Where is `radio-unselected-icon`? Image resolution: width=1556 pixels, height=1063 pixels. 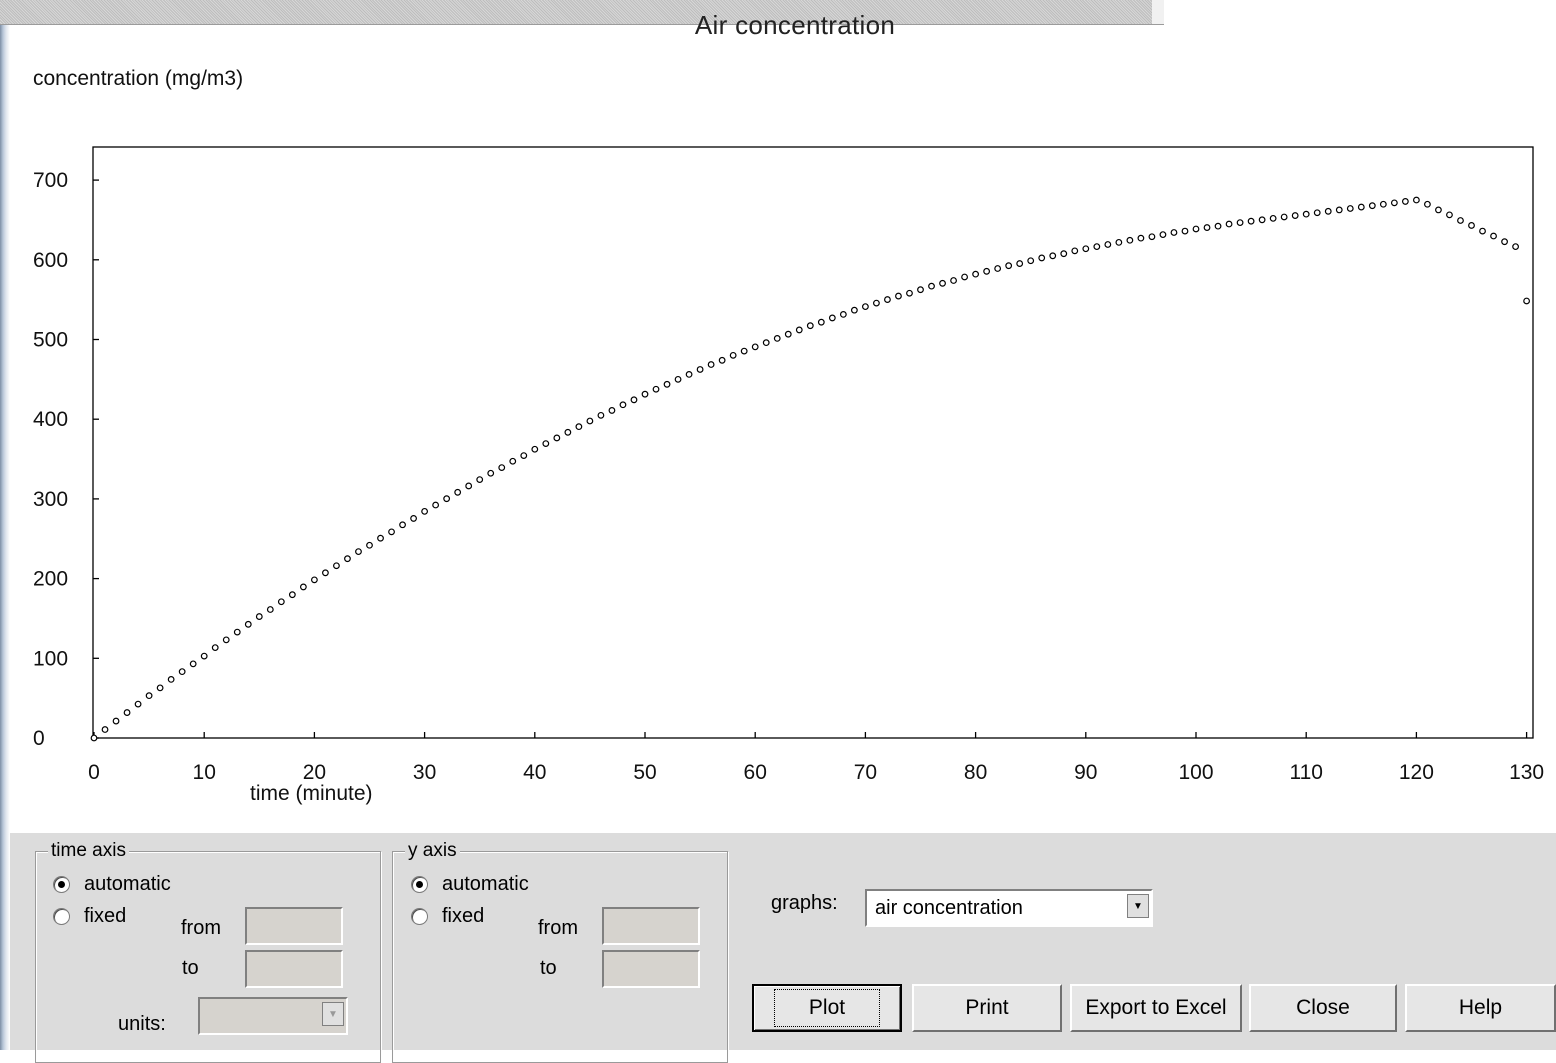
radio-unselected-icon is located at coordinates (61, 916).